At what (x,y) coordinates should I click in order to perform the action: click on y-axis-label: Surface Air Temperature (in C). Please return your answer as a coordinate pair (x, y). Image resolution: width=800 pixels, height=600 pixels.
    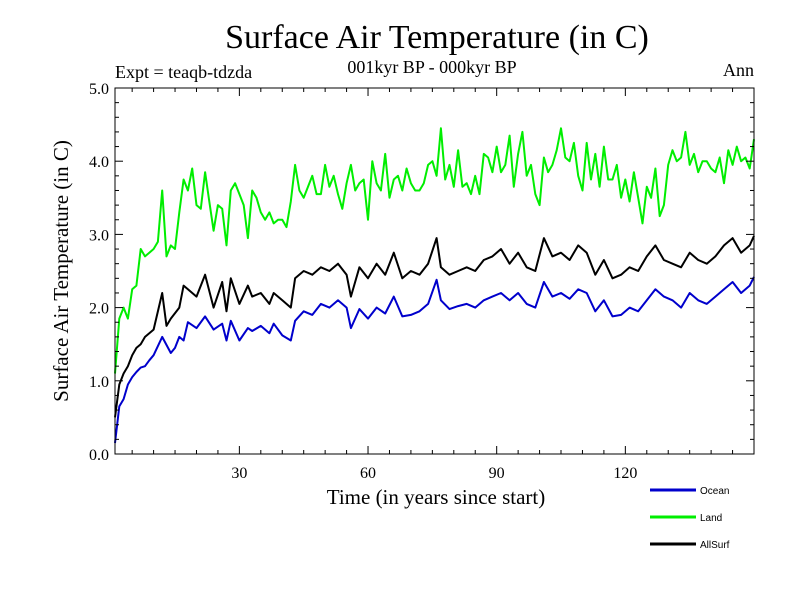
    Looking at the image, I should click on (61, 271).